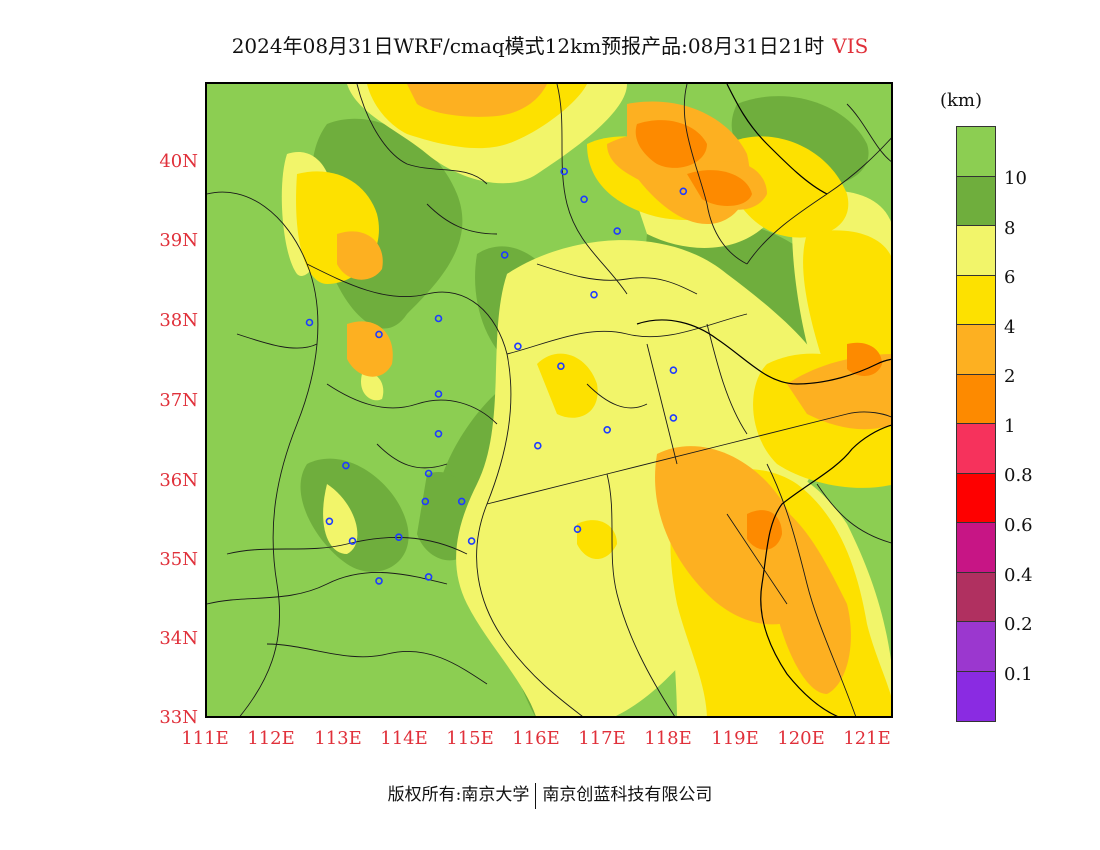 The image size is (1100, 850). What do you see at coordinates (178, 559) in the screenshot?
I see `lat-label-35: 35N` at bounding box center [178, 559].